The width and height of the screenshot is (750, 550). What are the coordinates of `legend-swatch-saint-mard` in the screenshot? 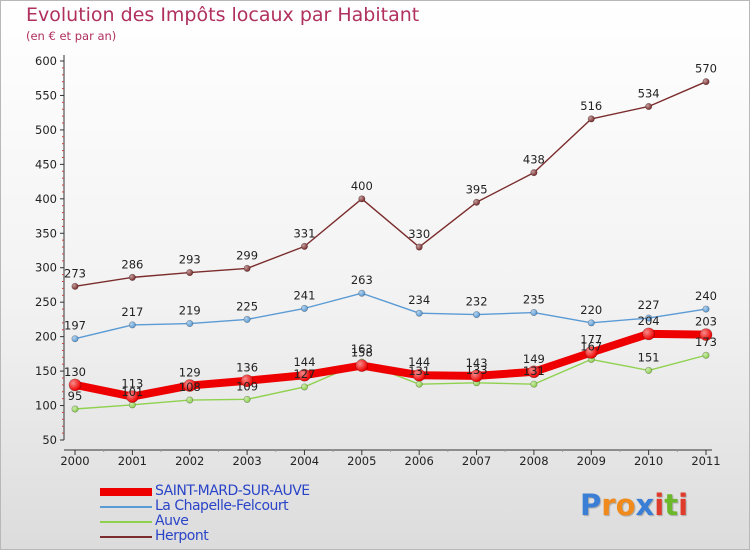 It's located at (126, 492).